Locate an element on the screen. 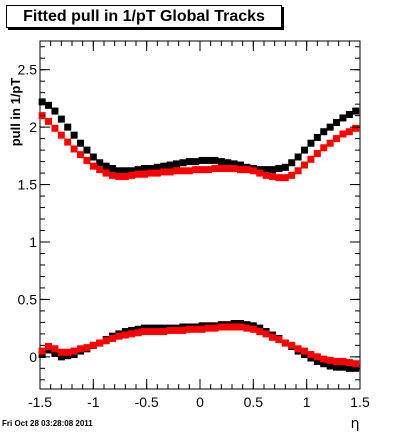 The width and height of the screenshot is (400, 433). y-tick-label: 1 is located at coordinates (33, 242).